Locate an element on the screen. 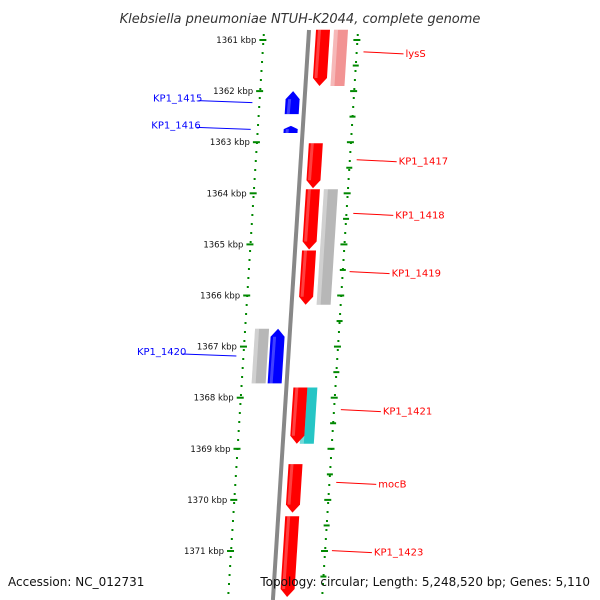 The width and height of the screenshot is (600, 600). gene-arrow-kp1-1421-shine is located at coordinates (295, 411).